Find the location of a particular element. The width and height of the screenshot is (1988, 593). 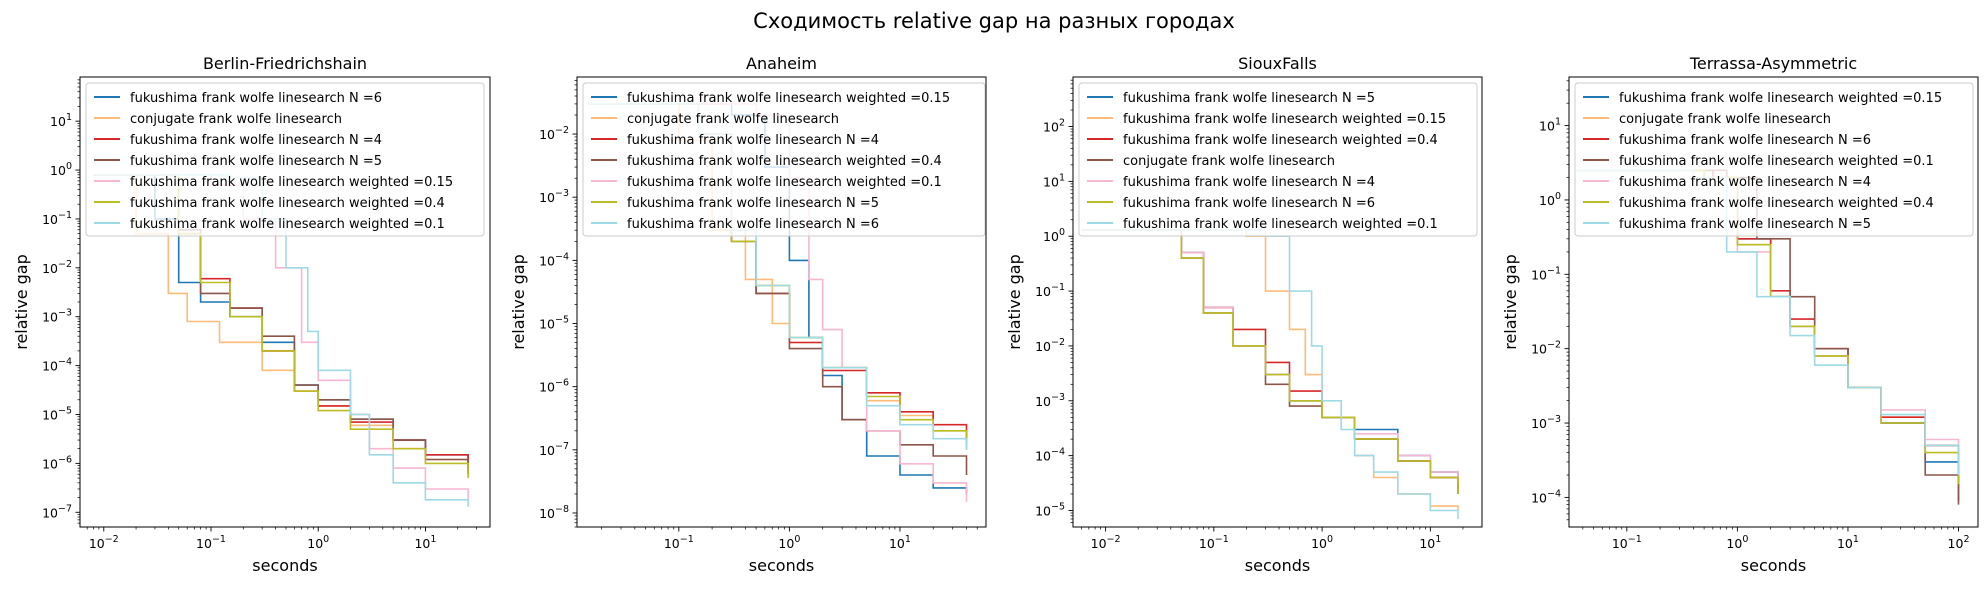

x-tick-label: 10² is located at coordinates (1959, 542).